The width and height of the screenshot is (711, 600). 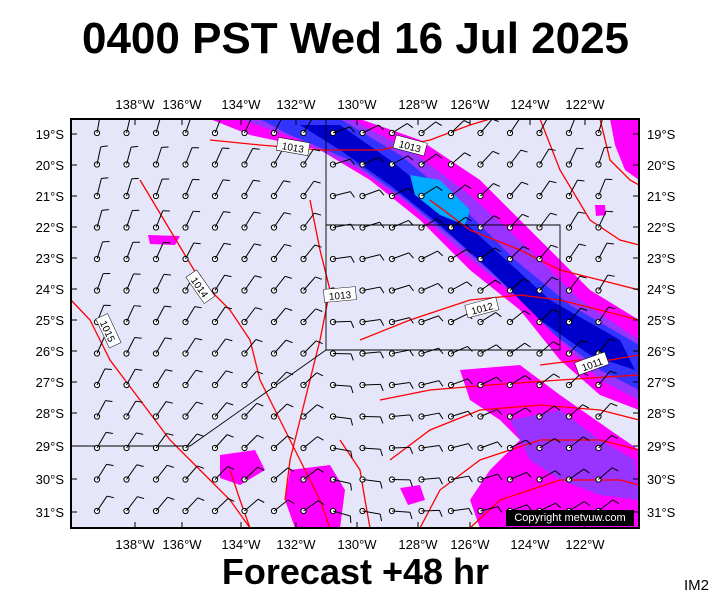 What do you see at coordinates (50, 227) in the screenshot?
I see `lat-label-left: 22°S` at bounding box center [50, 227].